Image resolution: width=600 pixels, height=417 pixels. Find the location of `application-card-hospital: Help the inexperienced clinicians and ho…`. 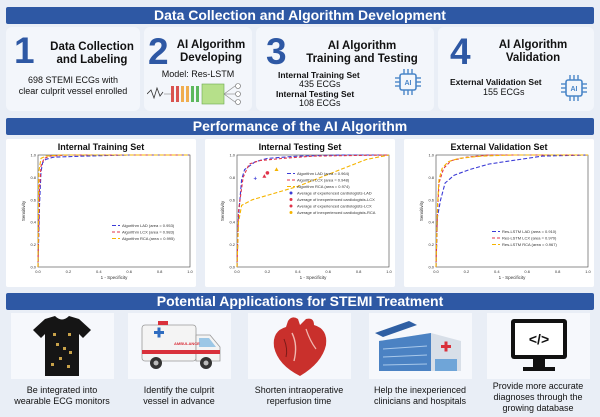

application-card-hospital: Help the inexperienced clinicians and ho… is located at coordinates (420, 361).